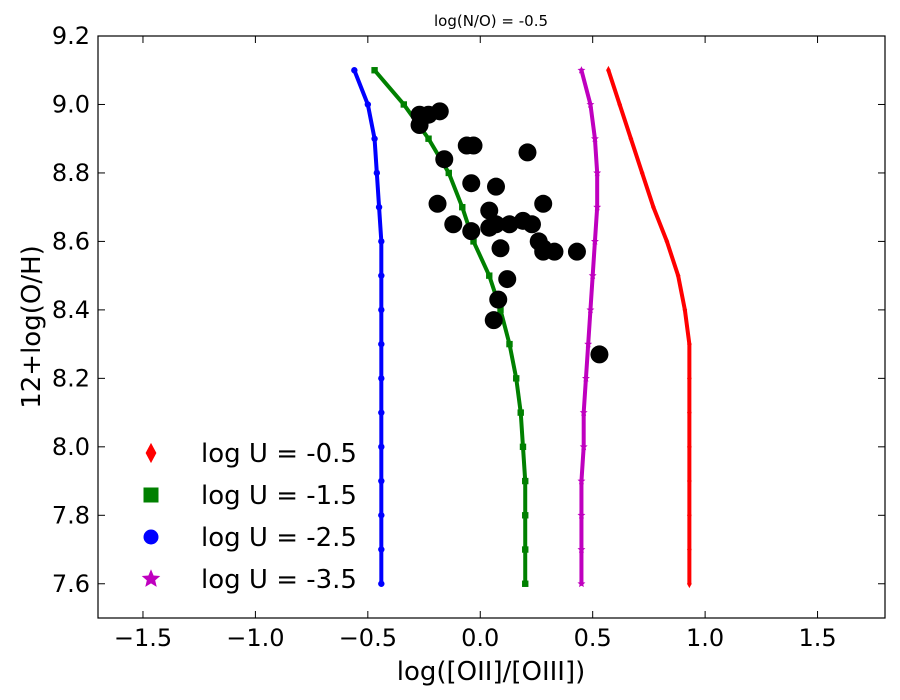 The width and height of the screenshot is (900, 700). Describe the element at coordinates (32, 327) in the screenshot. I see `y-axis-label: 12+log(O/H)` at that location.